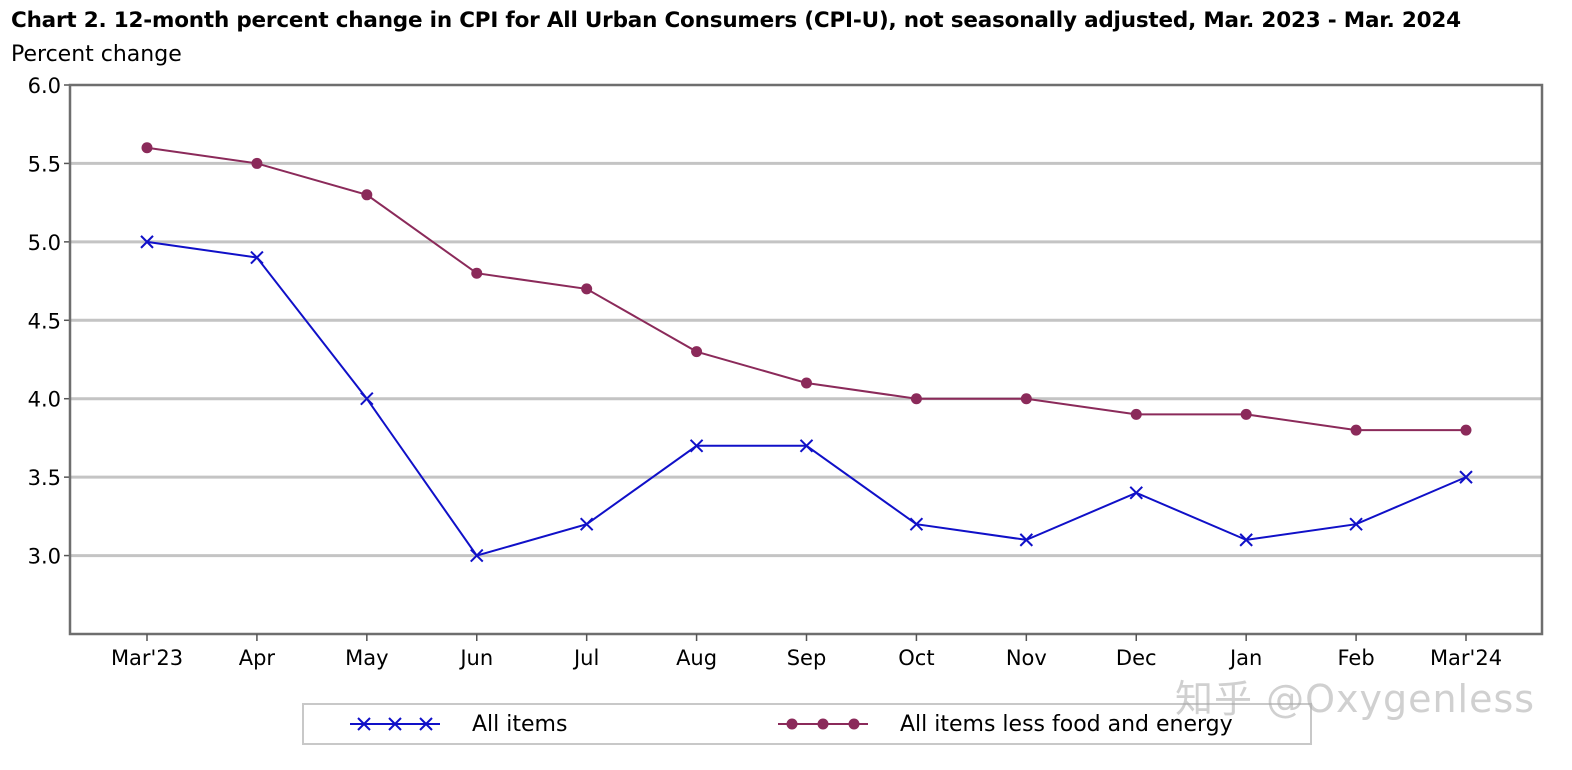 This screenshot has width=1572, height=770. Describe the element at coordinates (585, 658) in the screenshot. I see `x-tick-label: Jul` at that location.